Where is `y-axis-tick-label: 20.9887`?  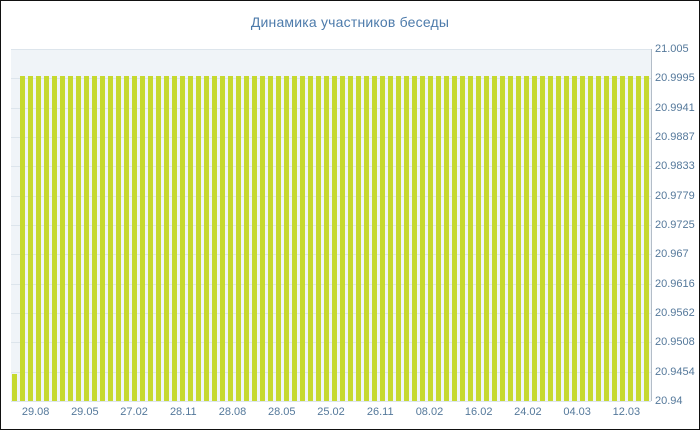 y-axis-tick-label: 20.9887 is located at coordinates (675, 137).